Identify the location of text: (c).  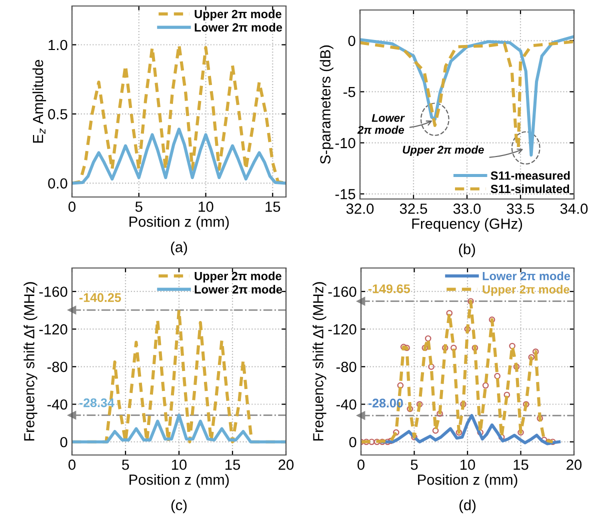
(179, 507).